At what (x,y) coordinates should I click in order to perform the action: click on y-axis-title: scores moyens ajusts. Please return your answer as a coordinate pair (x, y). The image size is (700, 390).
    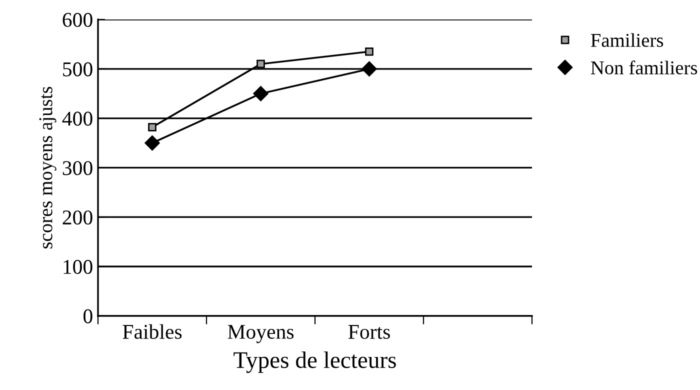
    Looking at the image, I should click on (47, 167).